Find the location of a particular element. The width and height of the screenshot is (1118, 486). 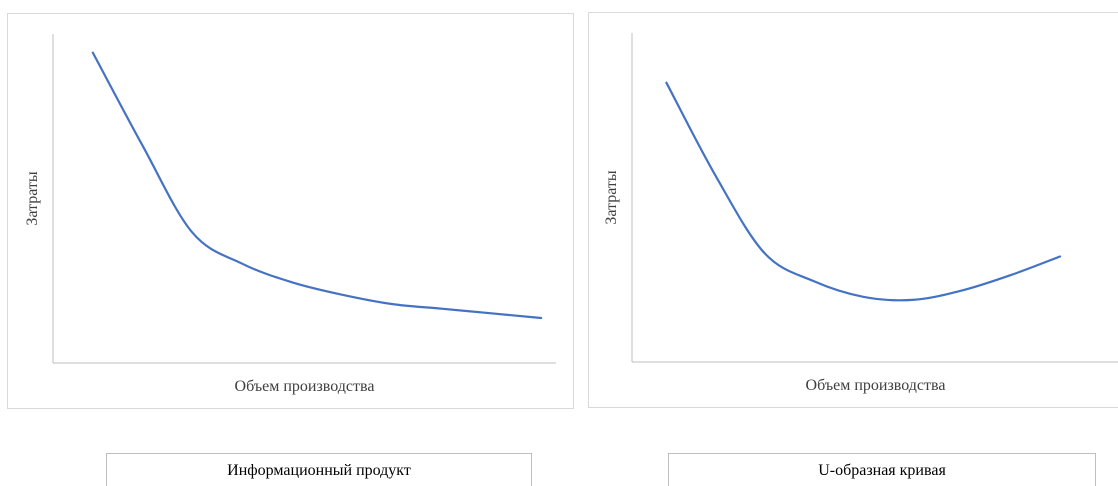

caption-information-product: Информационный продукт is located at coordinates (319, 469).